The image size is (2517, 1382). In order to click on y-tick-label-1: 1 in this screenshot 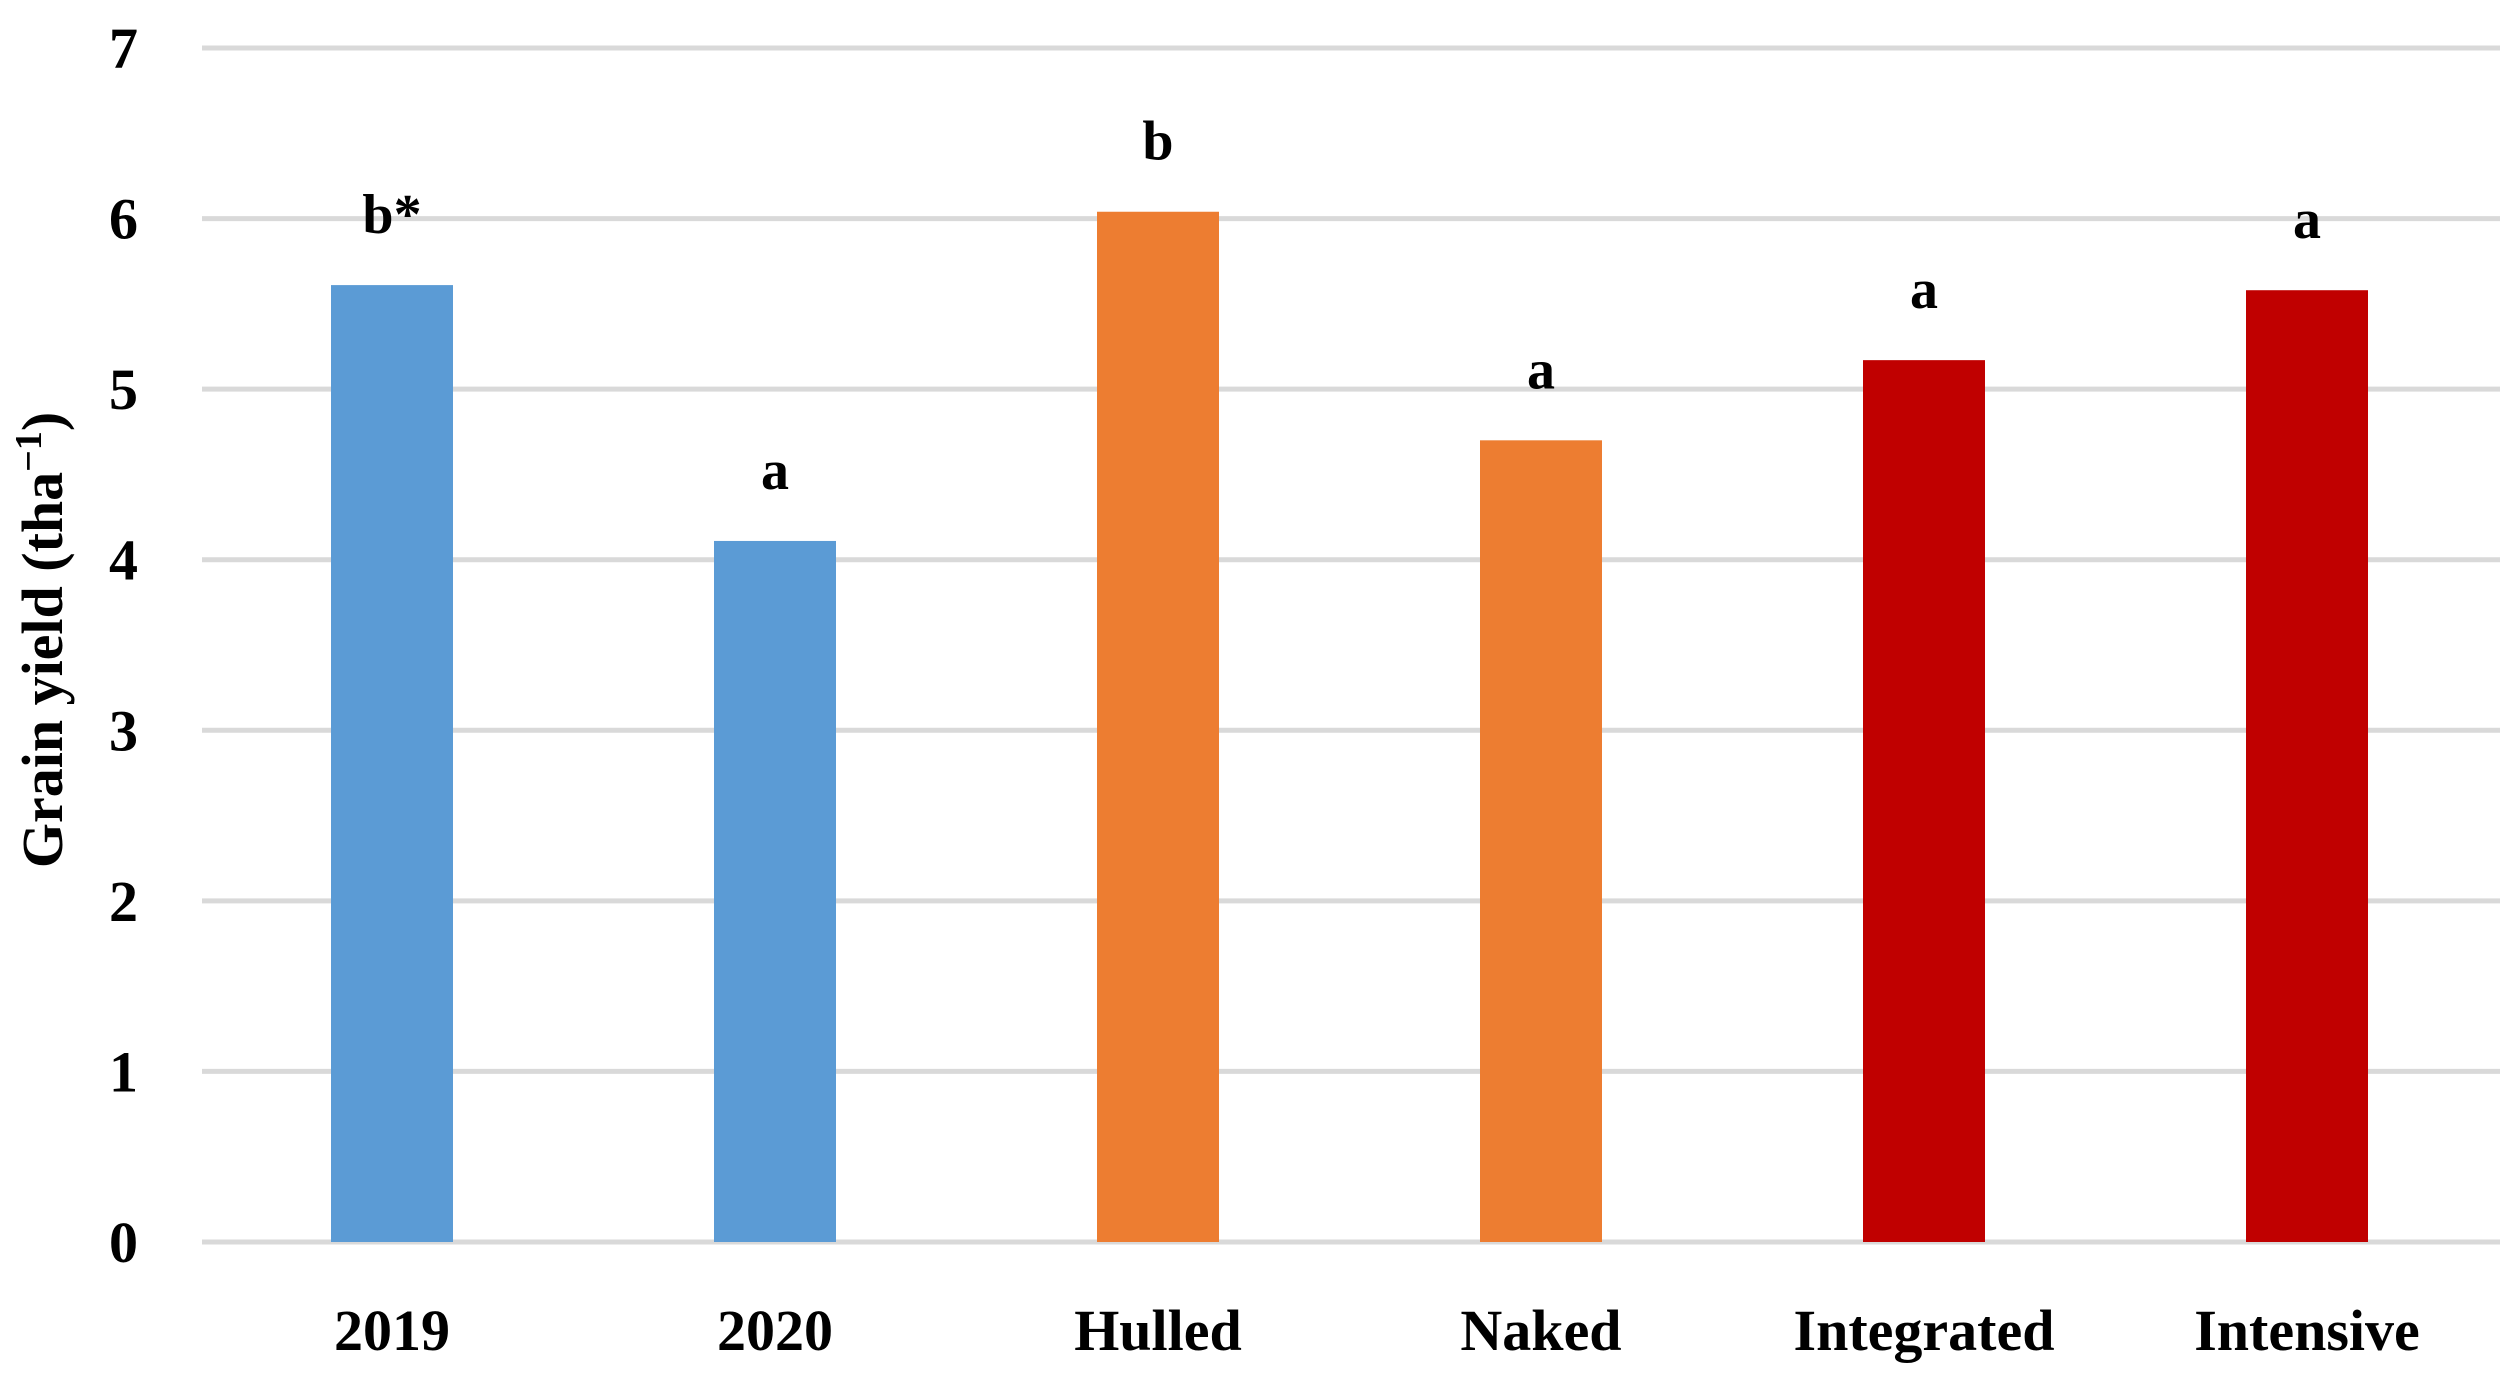, I will do `click(123, 1071)`.